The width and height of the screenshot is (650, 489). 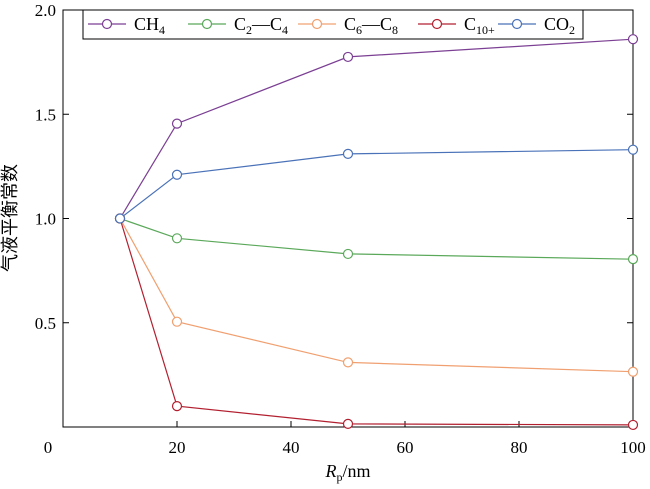 What do you see at coordinates (261, 25) in the screenshot?
I see `legend-label: C2—C4` at bounding box center [261, 25].